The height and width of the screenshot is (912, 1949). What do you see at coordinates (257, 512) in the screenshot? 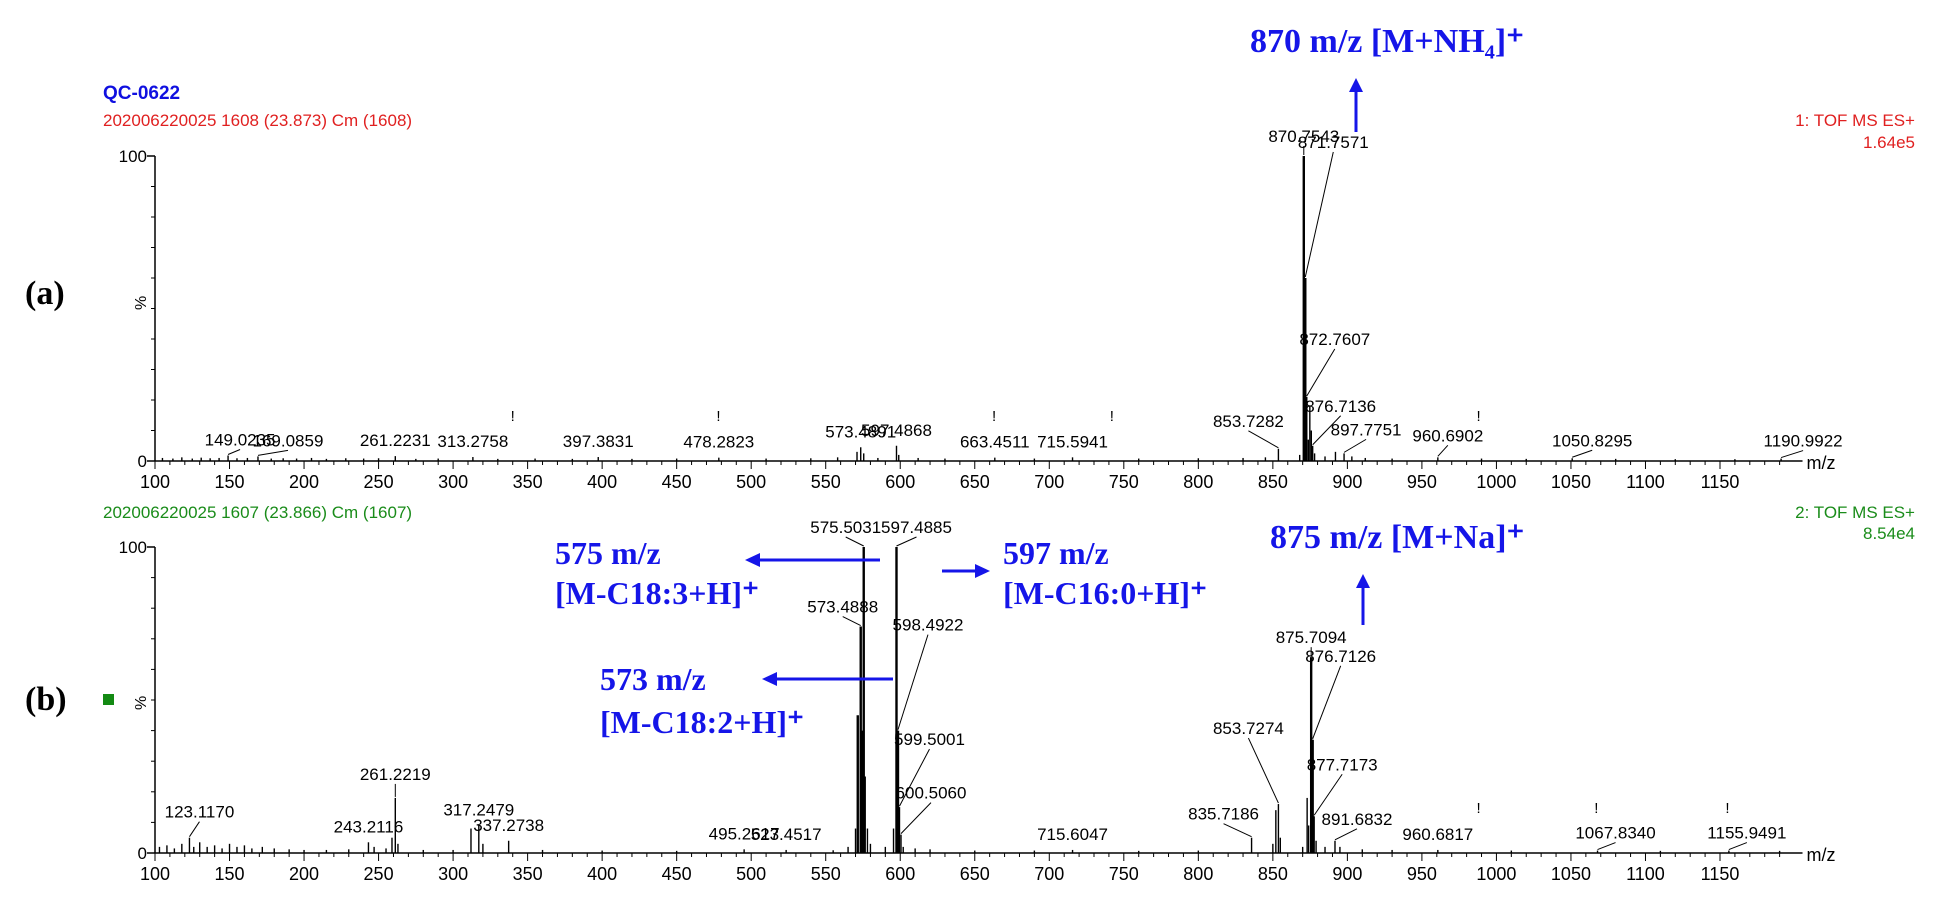
I see `panel-b-scan-info: 202006220025 1607 (23.866) Cm (1607)` at bounding box center [257, 512].